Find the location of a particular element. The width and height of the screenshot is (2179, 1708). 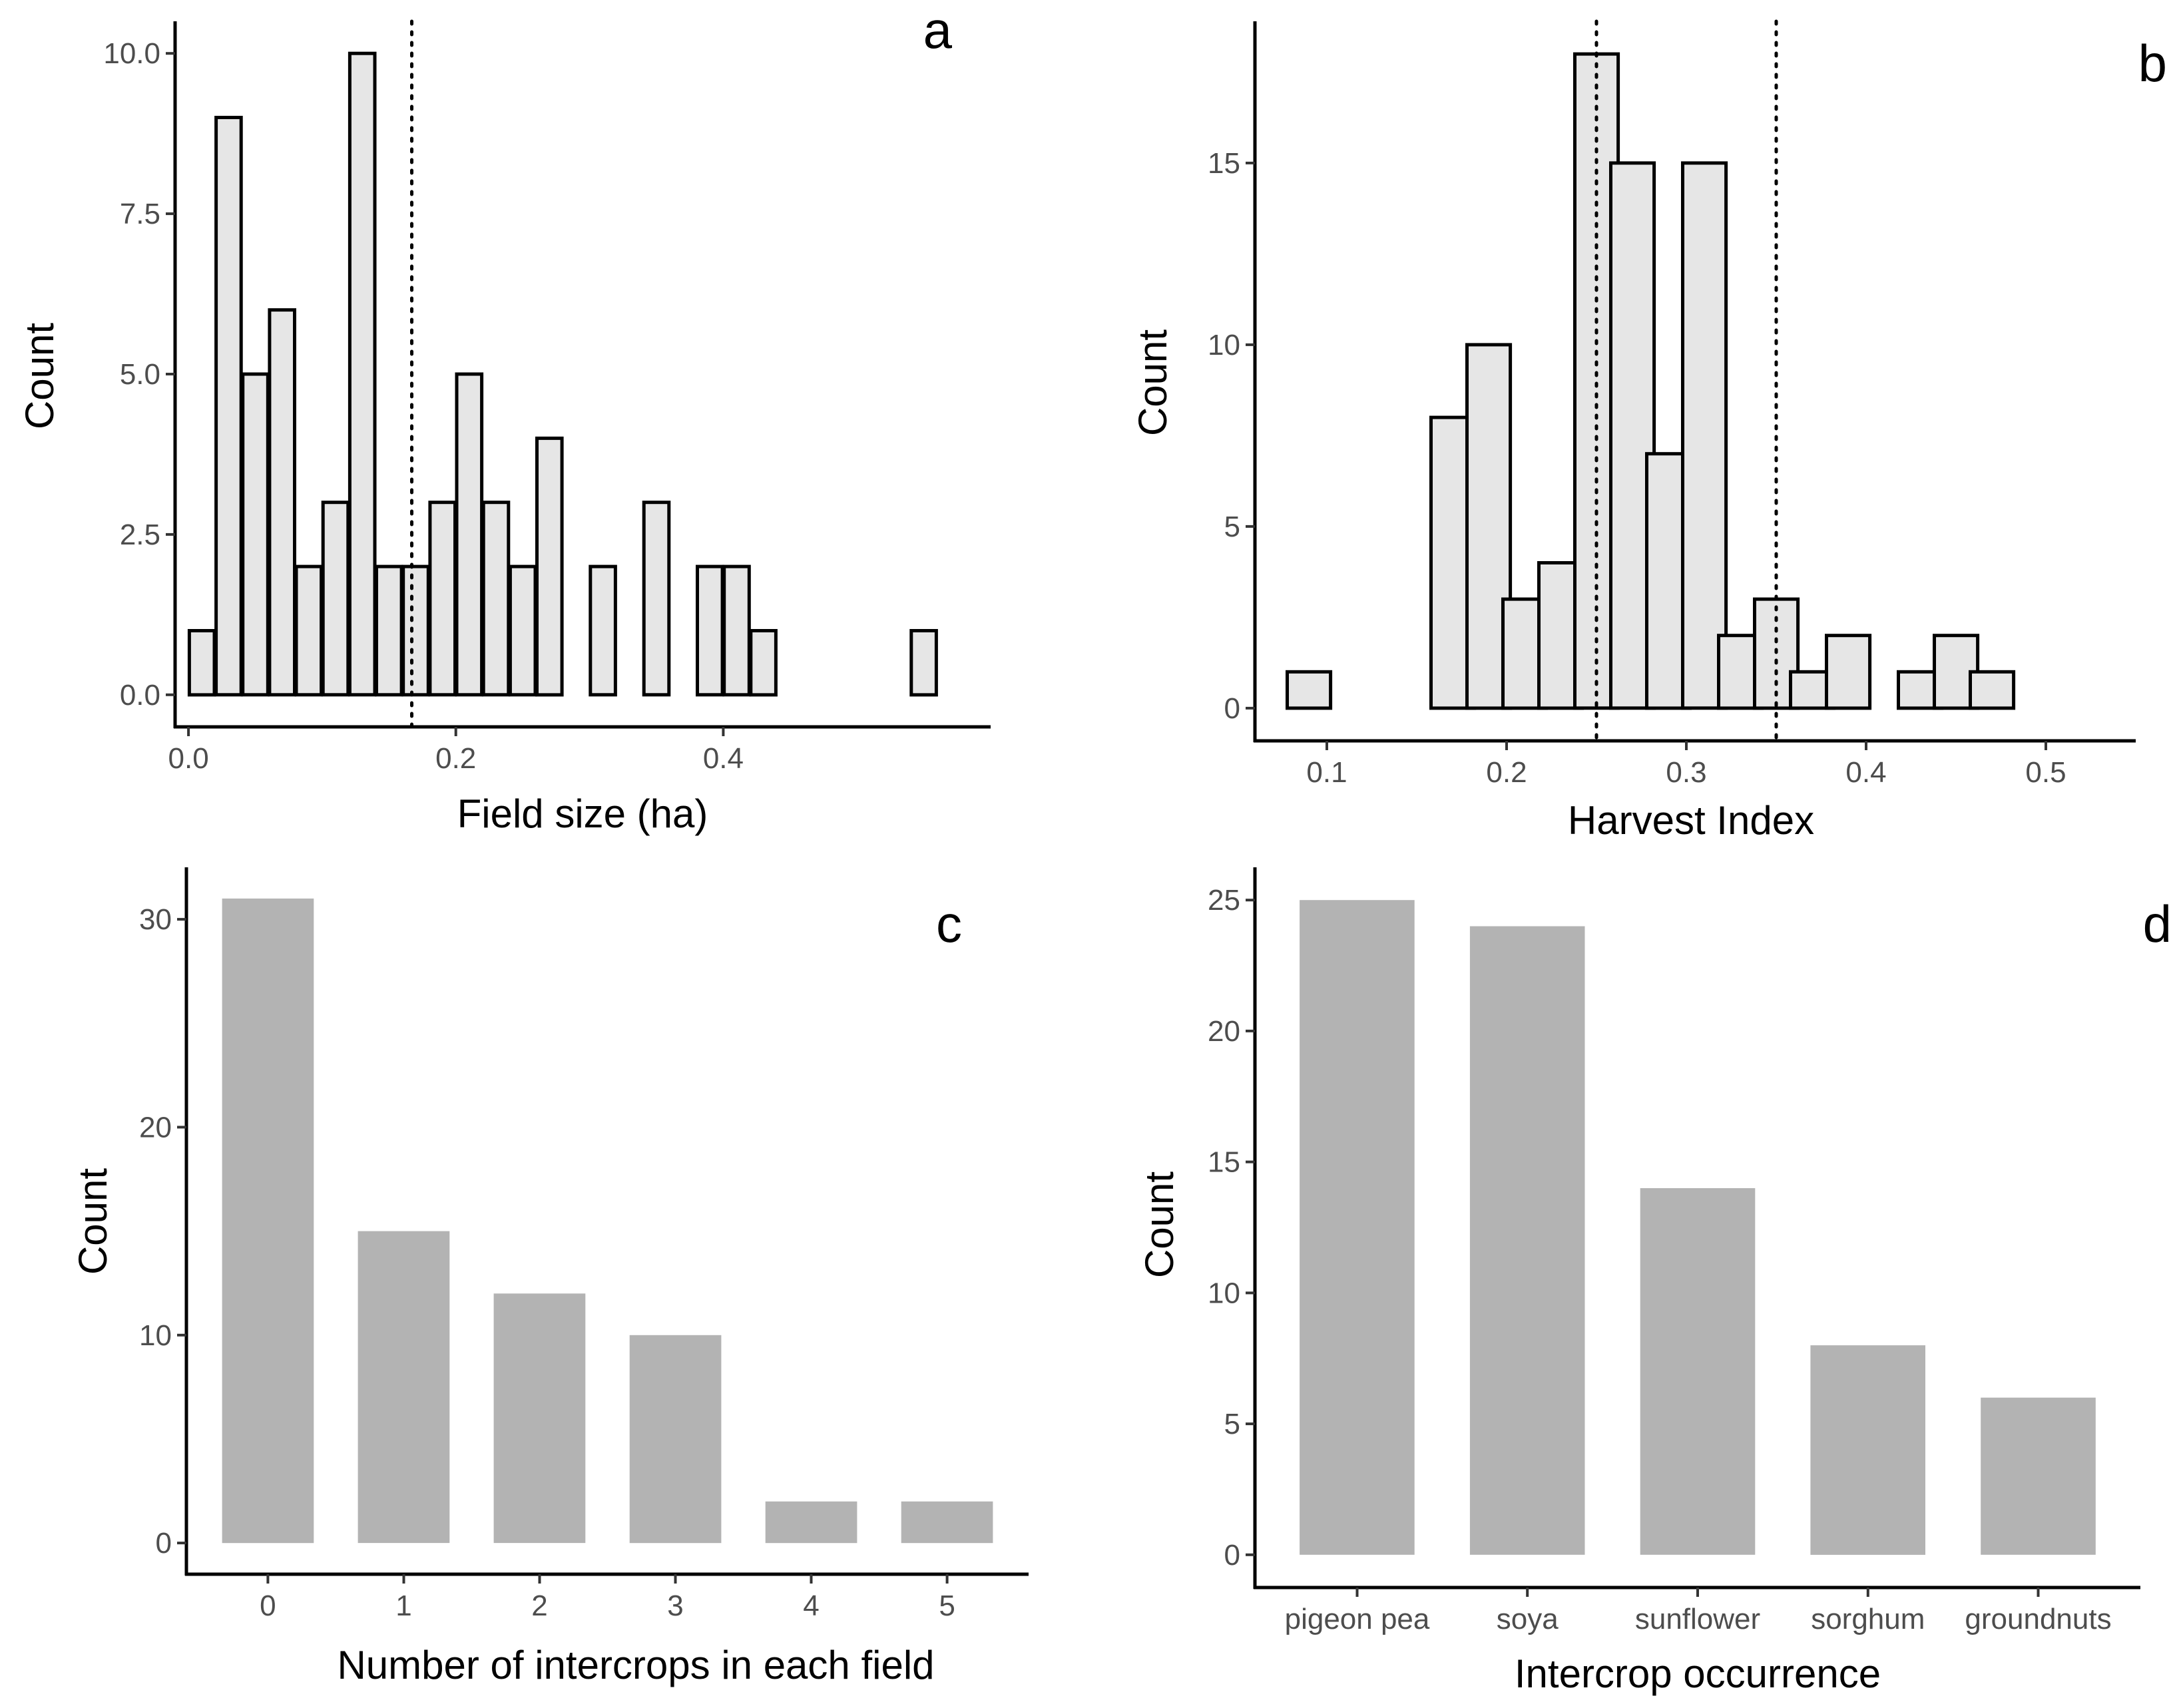

panel-b-y-tick-label: 0 is located at coordinates (1232, 708).